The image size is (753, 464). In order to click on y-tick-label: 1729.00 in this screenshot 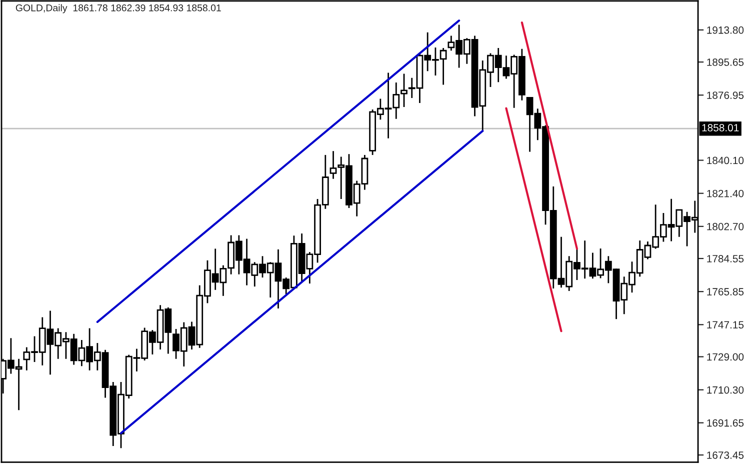, I will do `click(725, 357)`.